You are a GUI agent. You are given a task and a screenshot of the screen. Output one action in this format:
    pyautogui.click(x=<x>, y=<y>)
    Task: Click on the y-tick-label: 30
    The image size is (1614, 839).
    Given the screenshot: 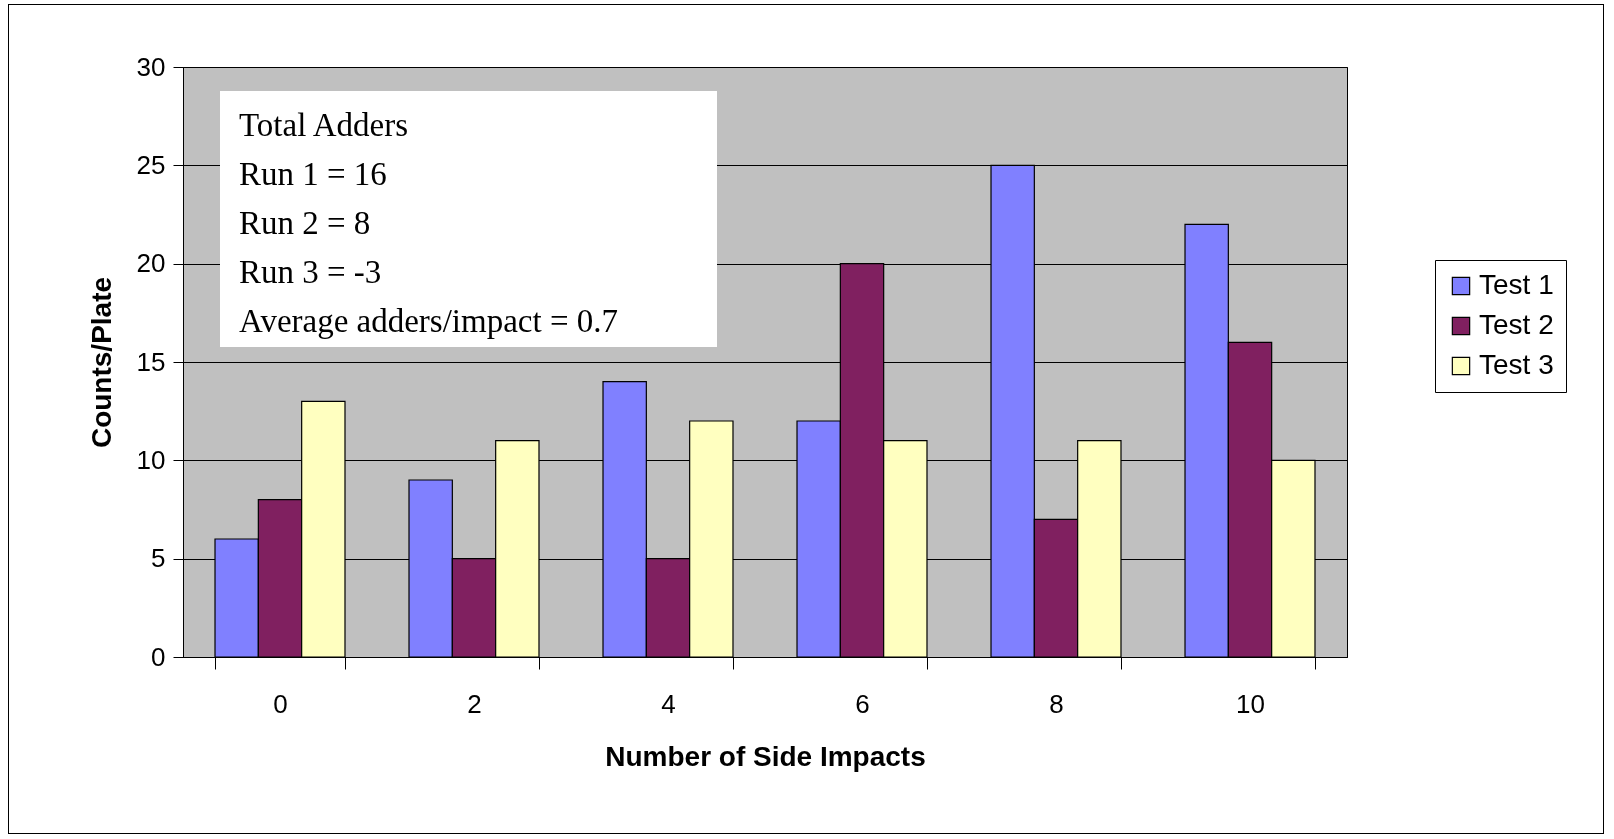 What is the action you would take?
    pyautogui.click(x=151, y=66)
    